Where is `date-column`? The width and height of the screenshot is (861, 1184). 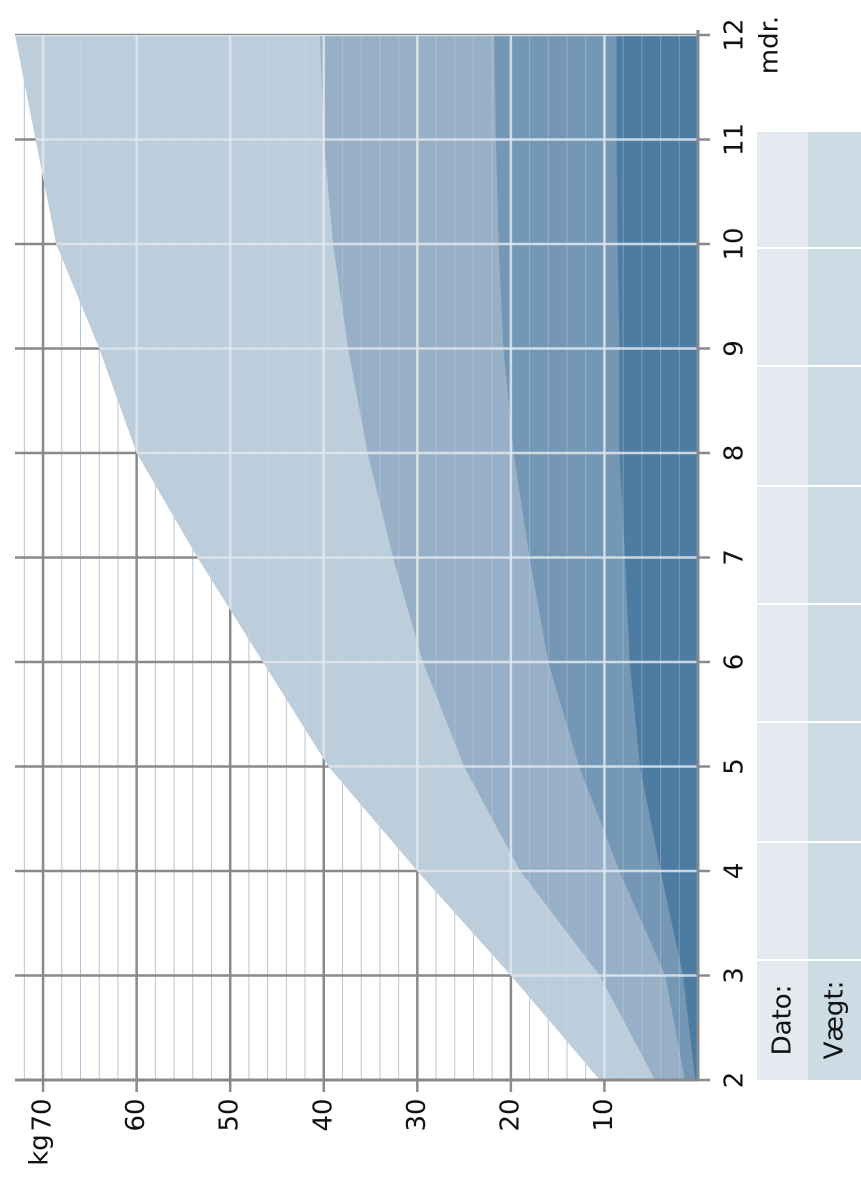
date-column is located at coordinates (782, 606).